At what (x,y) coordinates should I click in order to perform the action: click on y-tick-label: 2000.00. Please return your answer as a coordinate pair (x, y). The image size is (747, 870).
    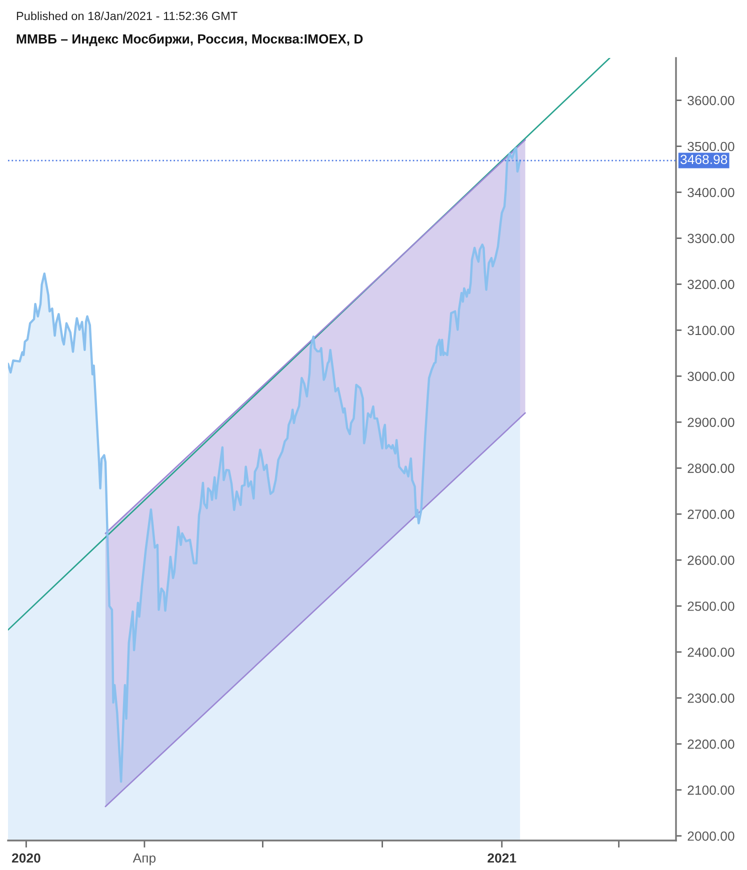
    Looking at the image, I should click on (711, 836).